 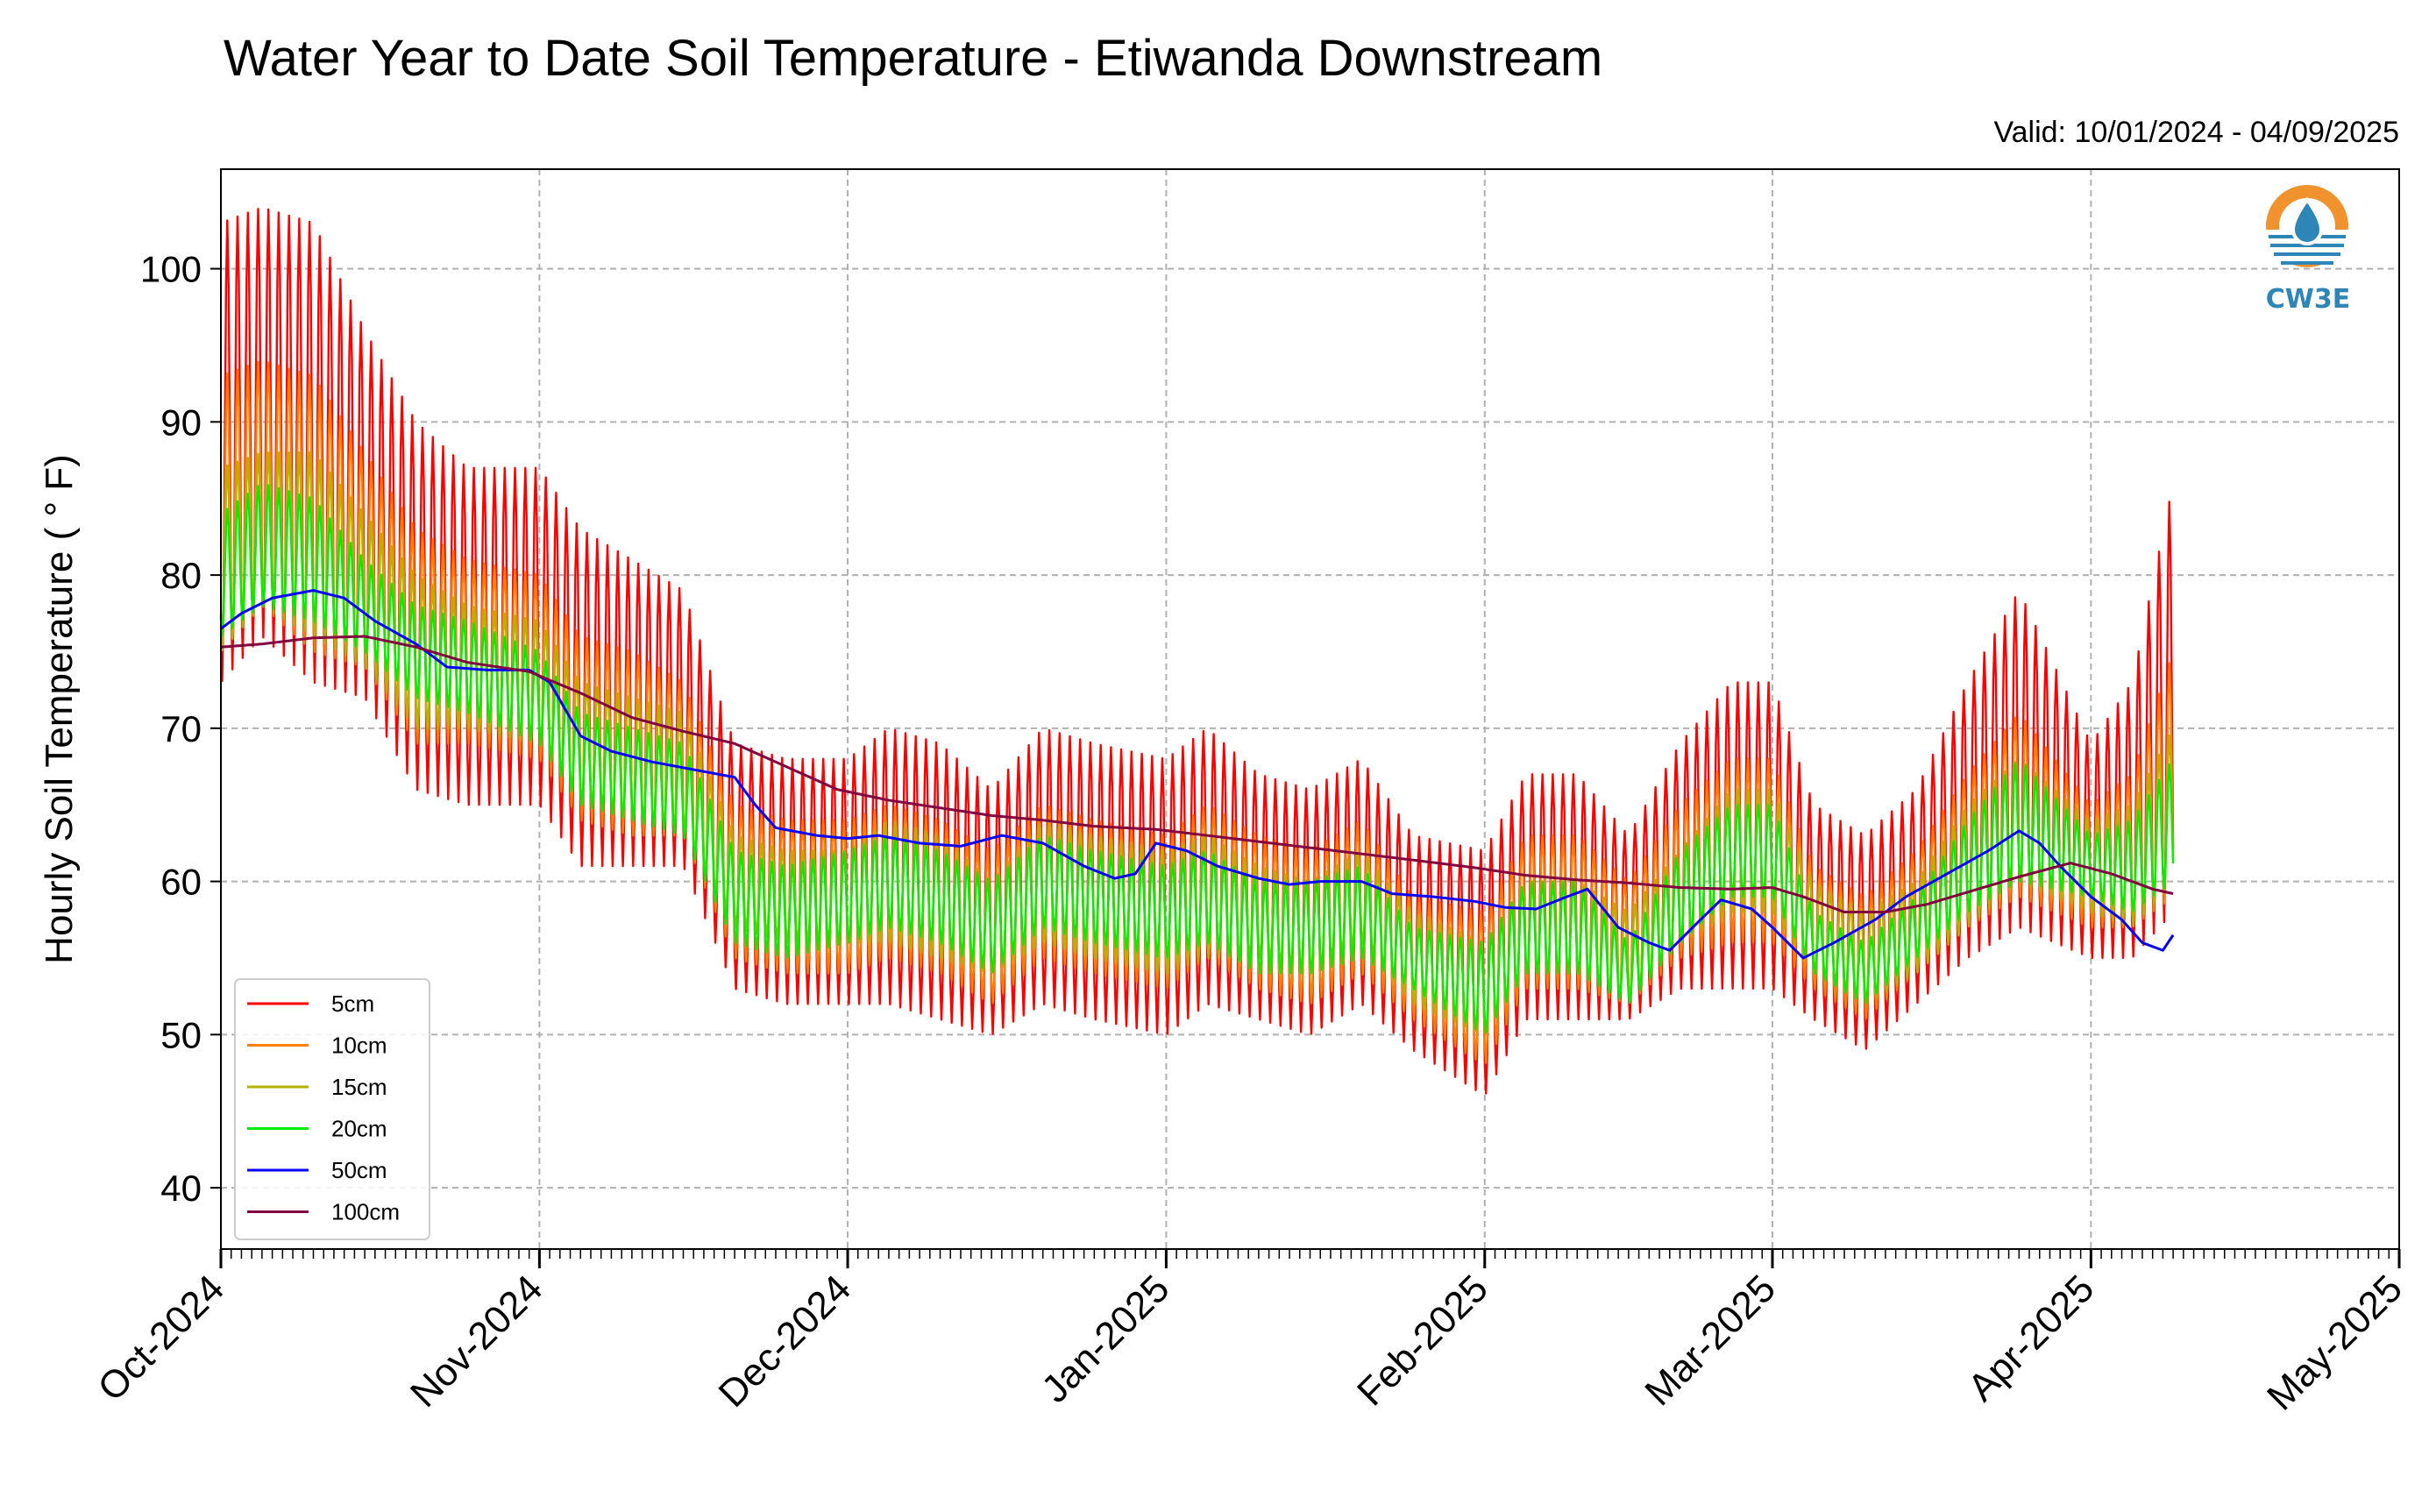 I want to click on legend: 5cm 10cm 15cm 20cm 50cm 100cm, so click(x=332, y=1109).